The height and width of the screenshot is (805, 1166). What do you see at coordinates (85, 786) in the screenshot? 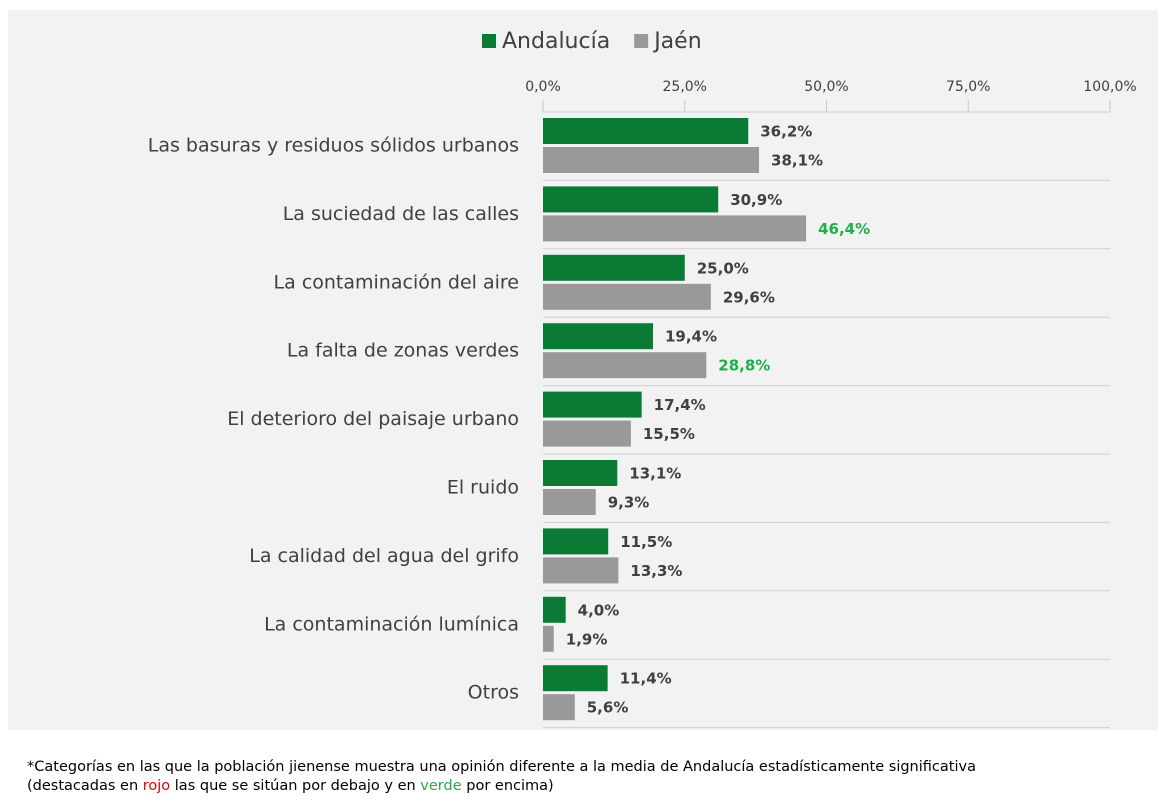
I see `footnote-text: (destacadas en` at bounding box center [85, 786].